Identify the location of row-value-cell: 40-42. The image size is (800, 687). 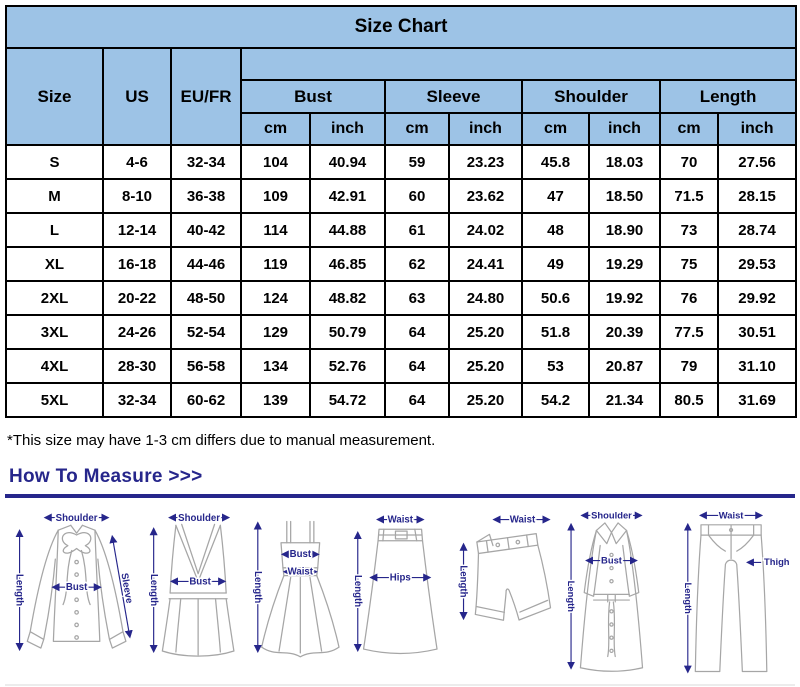
(206, 230).